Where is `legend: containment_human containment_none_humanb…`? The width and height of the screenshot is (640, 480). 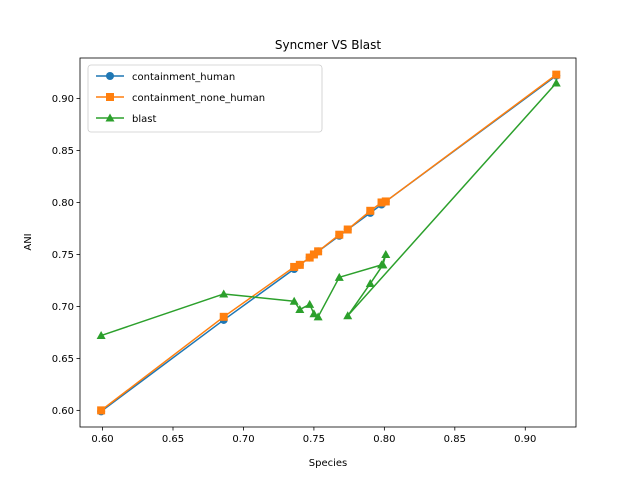
legend: containment_human containment_none_humanb… is located at coordinates (205, 98).